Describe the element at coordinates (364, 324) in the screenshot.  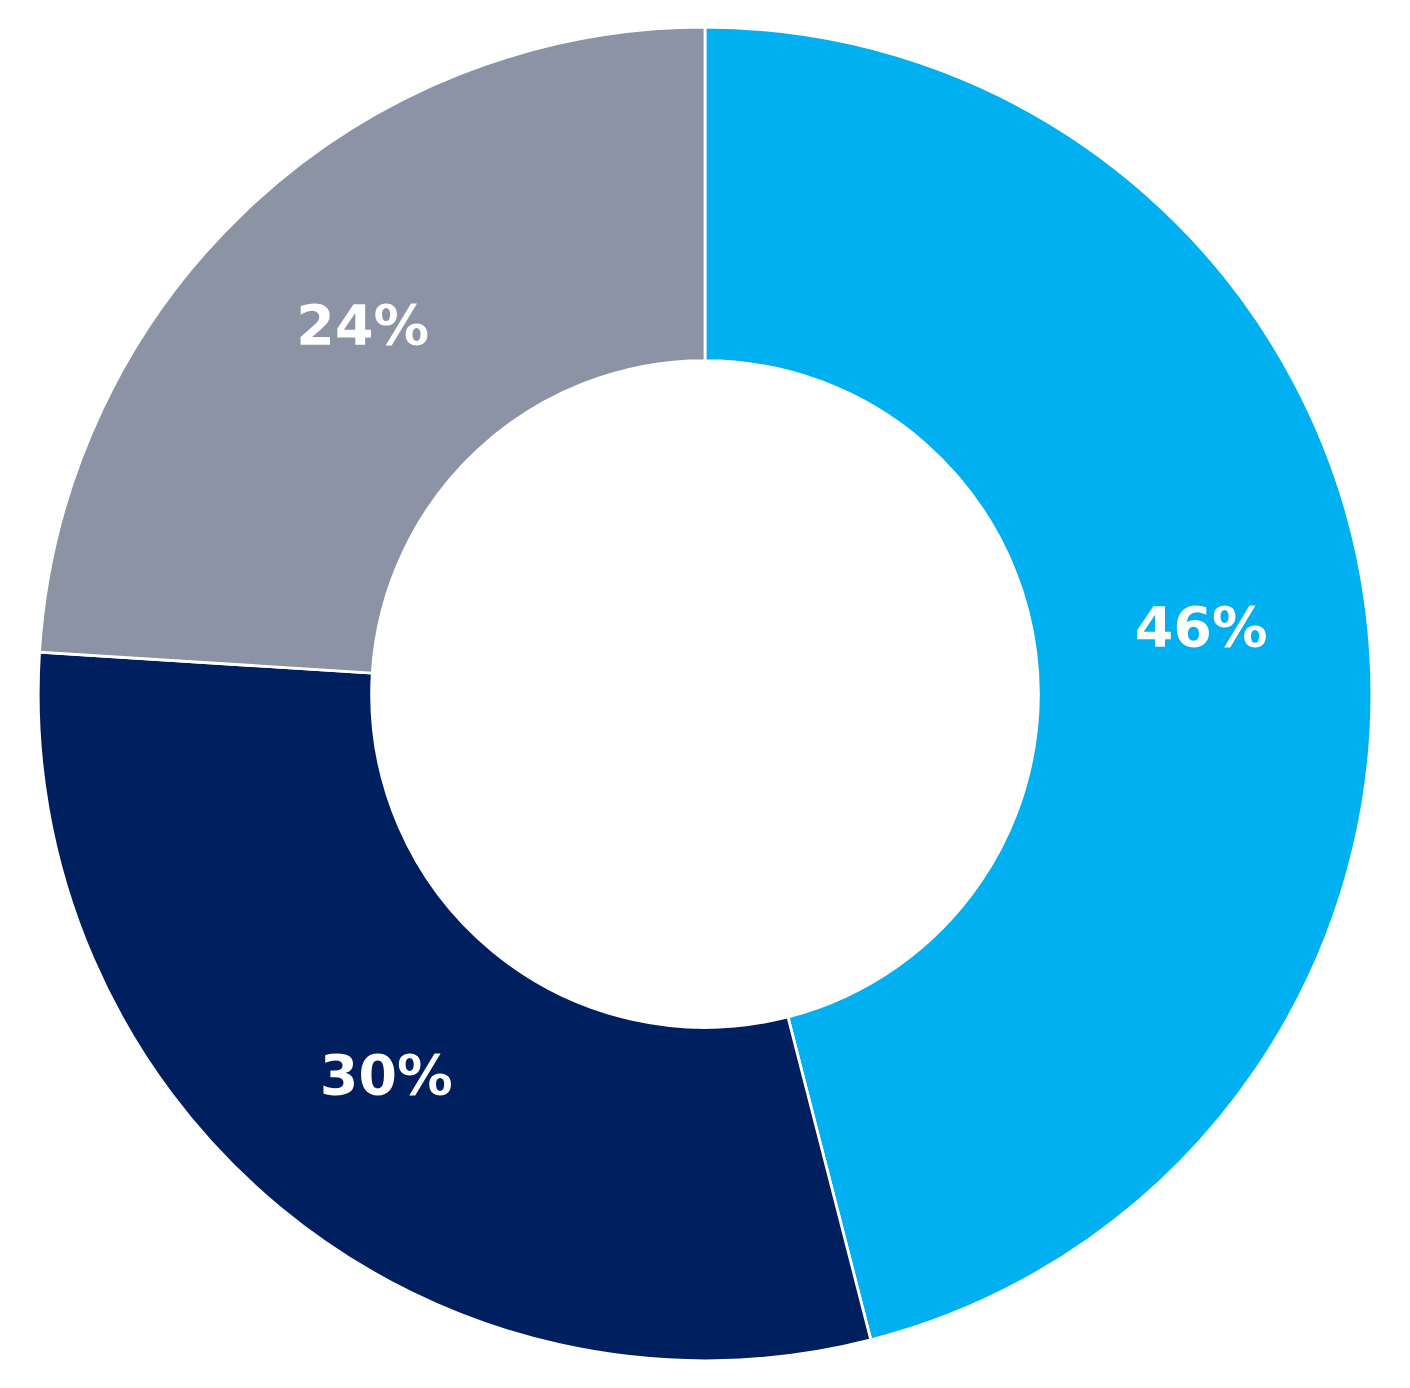
I see `data-label: 24%` at that location.